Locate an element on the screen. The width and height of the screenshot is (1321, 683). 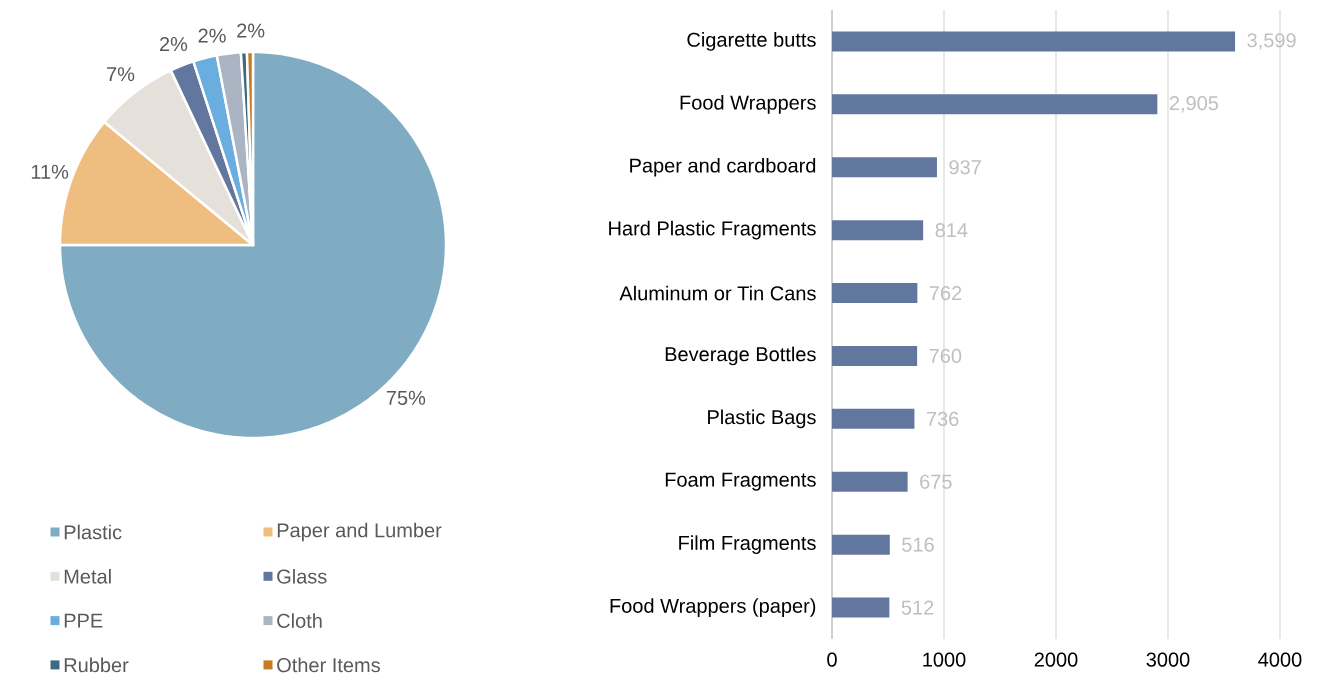
data-label: 762 is located at coordinates (945, 293).